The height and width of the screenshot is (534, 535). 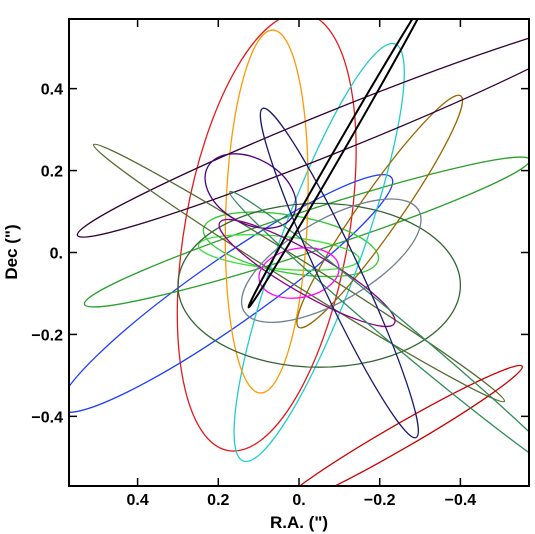 What do you see at coordinates (56, 254) in the screenshot?
I see `y-tick-label: 0.` at bounding box center [56, 254].